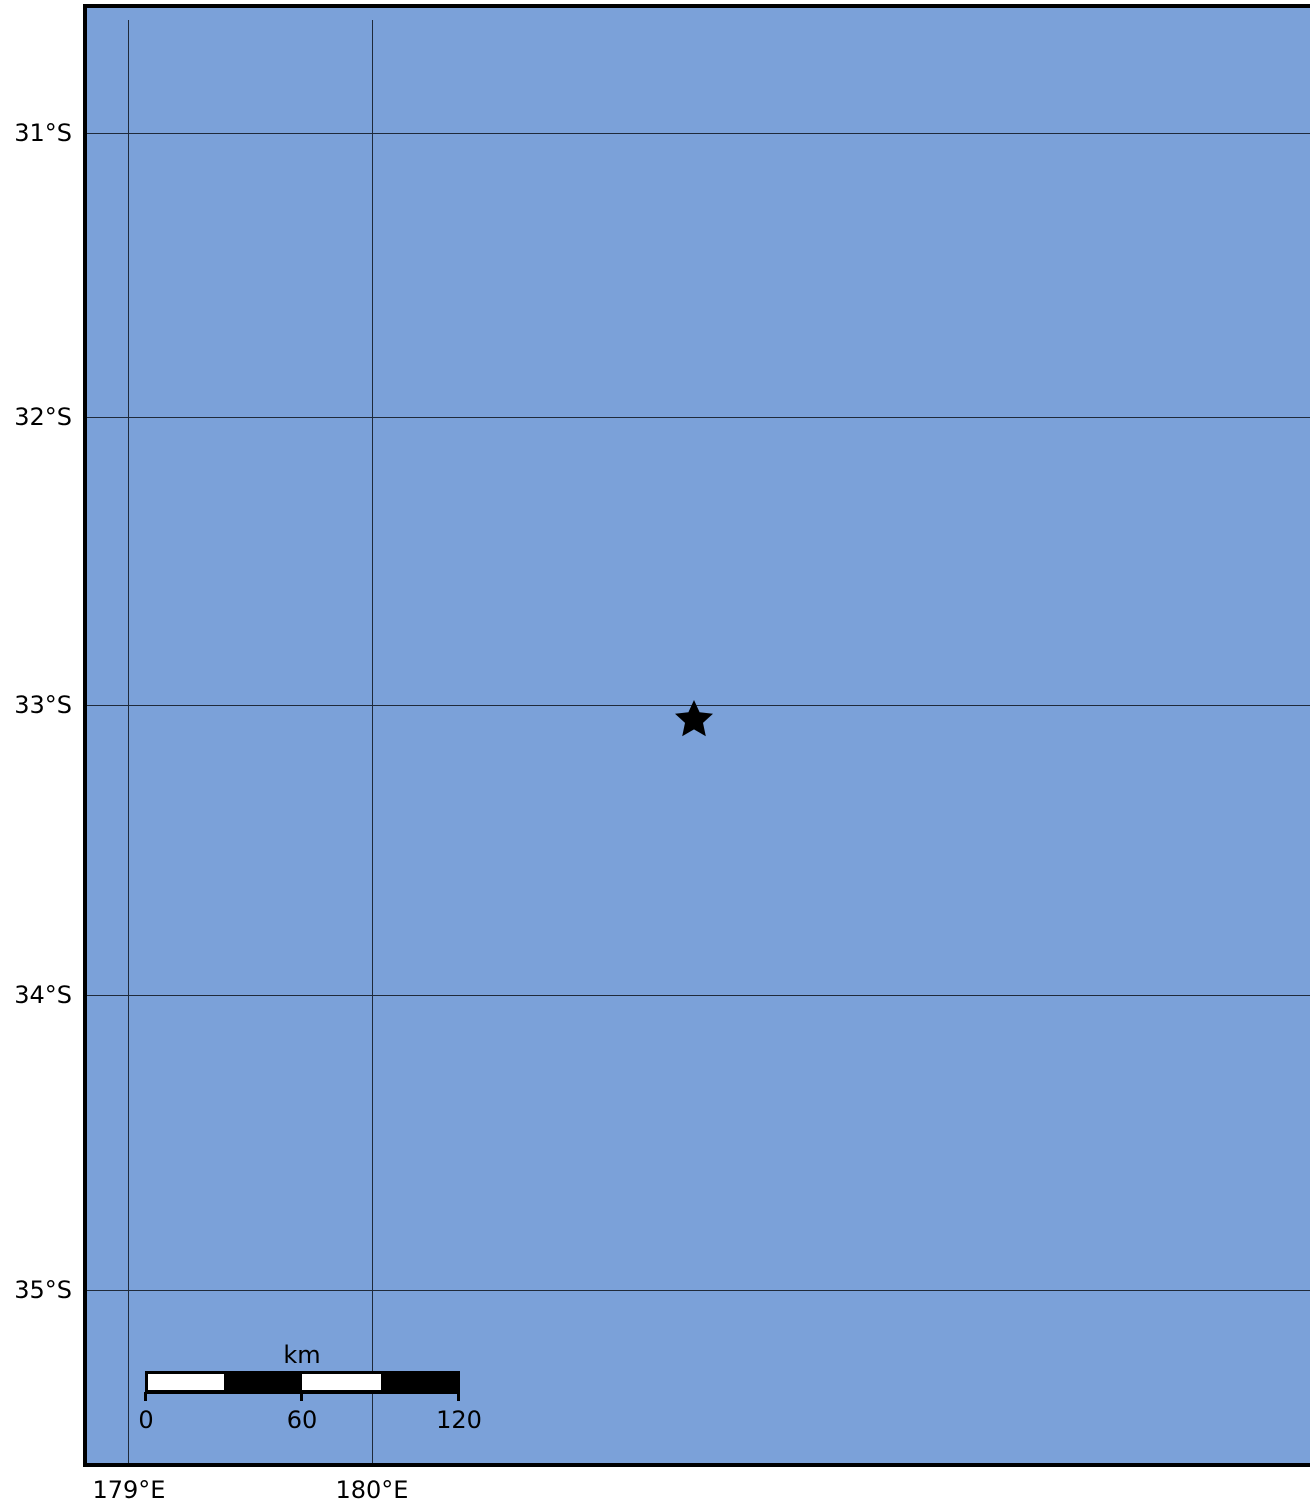 Image resolution: width=1310 pixels, height=1504 pixels. What do you see at coordinates (145, 1420) in the screenshot?
I see `scale-label-0: 0` at bounding box center [145, 1420].